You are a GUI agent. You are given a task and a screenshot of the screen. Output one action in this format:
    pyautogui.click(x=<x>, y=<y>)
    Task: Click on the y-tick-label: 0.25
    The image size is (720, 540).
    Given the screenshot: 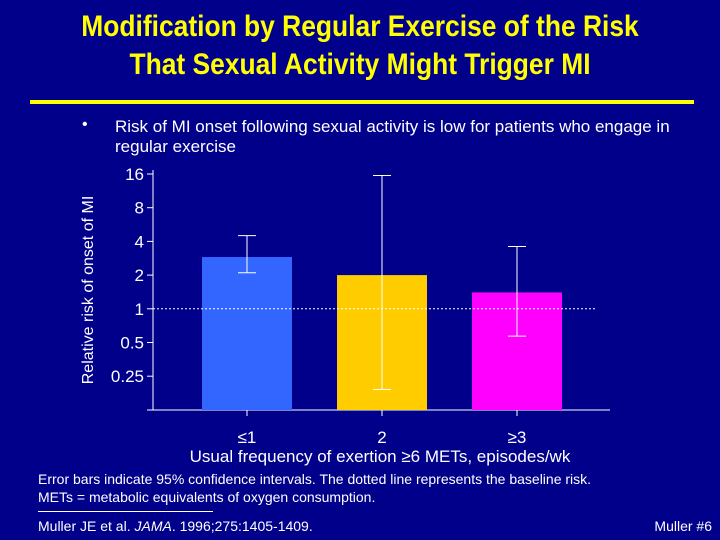 What is the action you would take?
    pyautogui.click(x=127, y=376)
    